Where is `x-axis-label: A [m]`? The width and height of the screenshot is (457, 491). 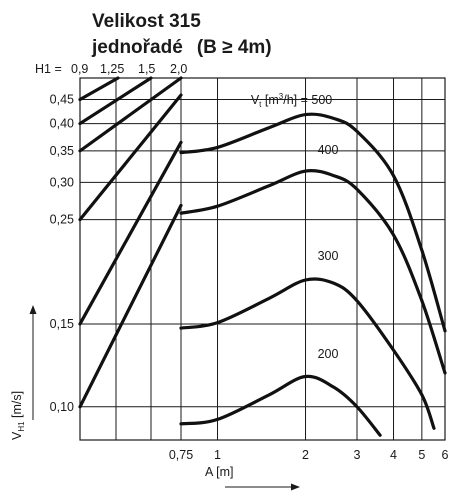
x-axis-label: A [m] is located at coordinates (219, 472).